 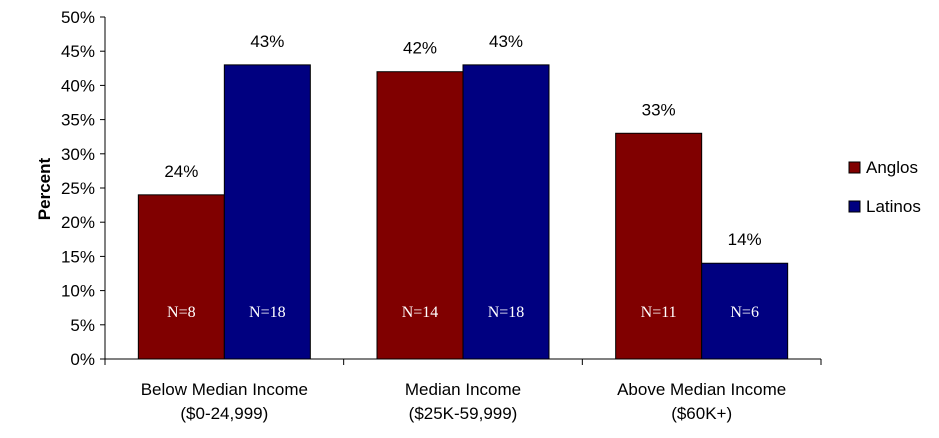 What do you see at coordinates (82, 325) in the screenshot?
I see `y-tick-label: 5%` at bounding box center [82, 325].